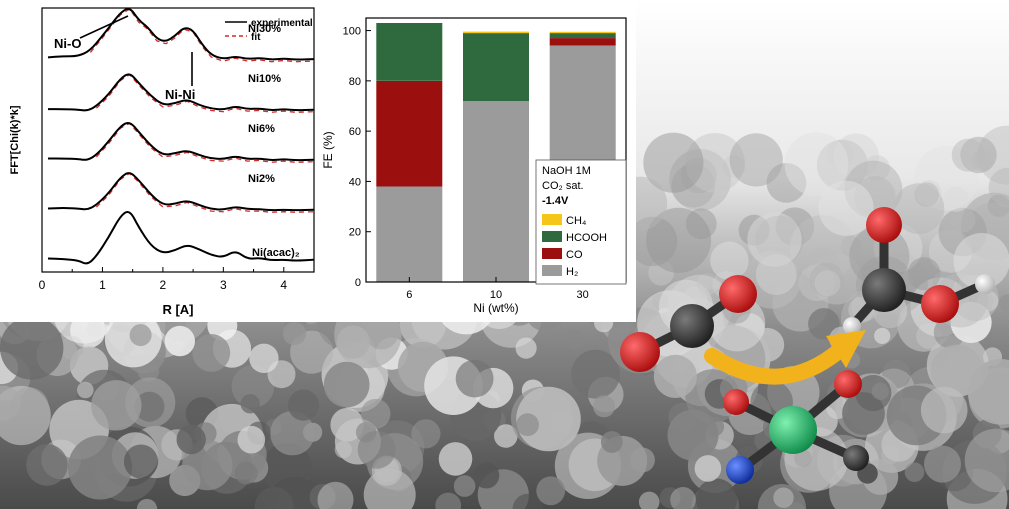 The height and width of the screenshot is (509, 1009). What do you see at coordinates (91, 33) in the screenshot?
I see `annotation-ni-o: Ni-O` at bounding box center [91, 33].